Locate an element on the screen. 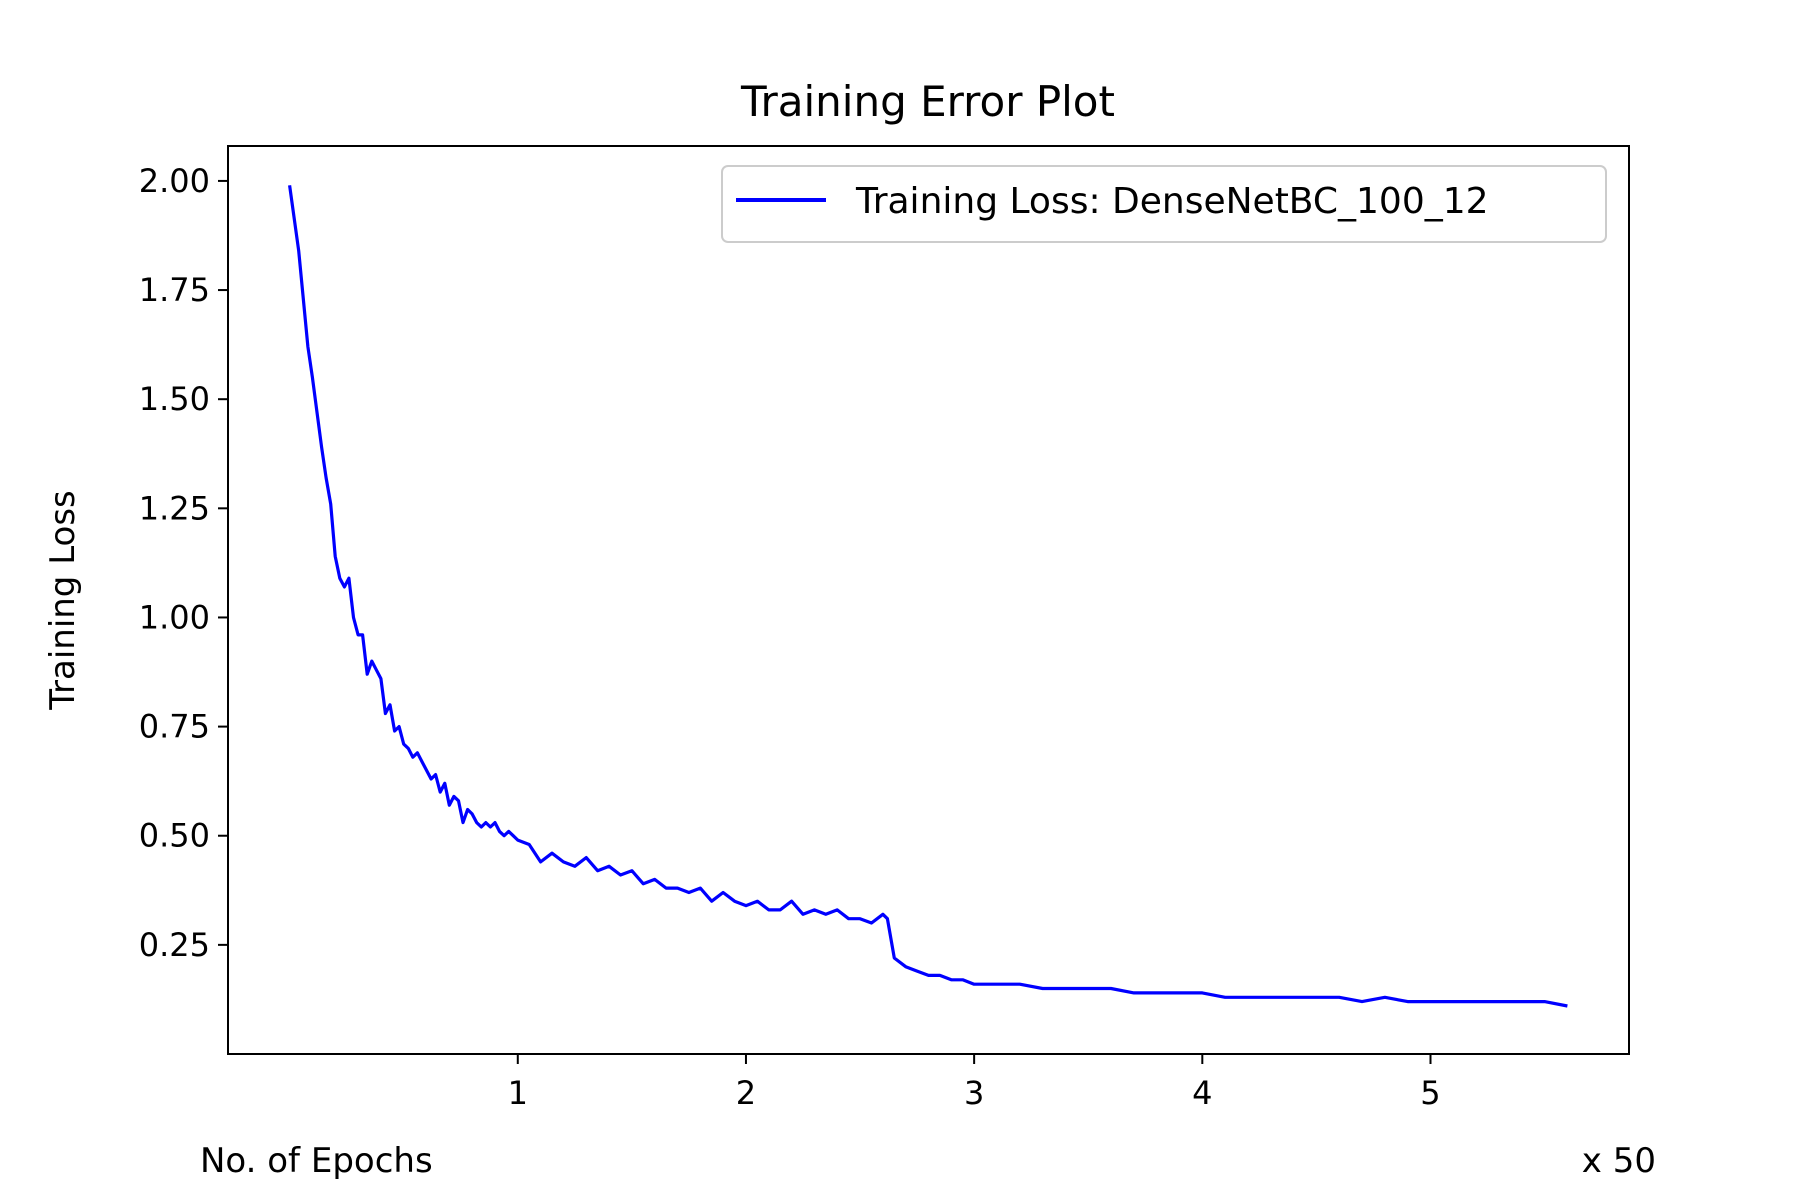 Image resolution: width=1800 pixels, height=1200 pixels. y-tick-label: 0.25 is located at coordinates (174, 945).